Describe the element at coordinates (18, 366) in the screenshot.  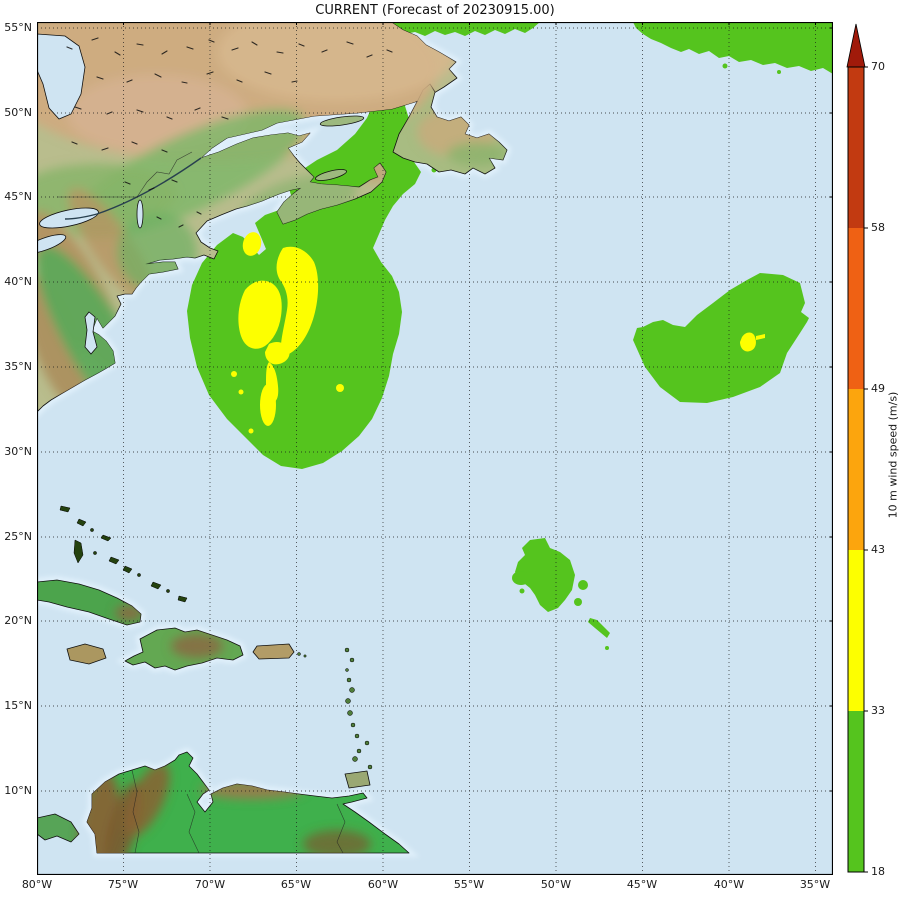
I see `y-tick-label: 35°N` at that location.